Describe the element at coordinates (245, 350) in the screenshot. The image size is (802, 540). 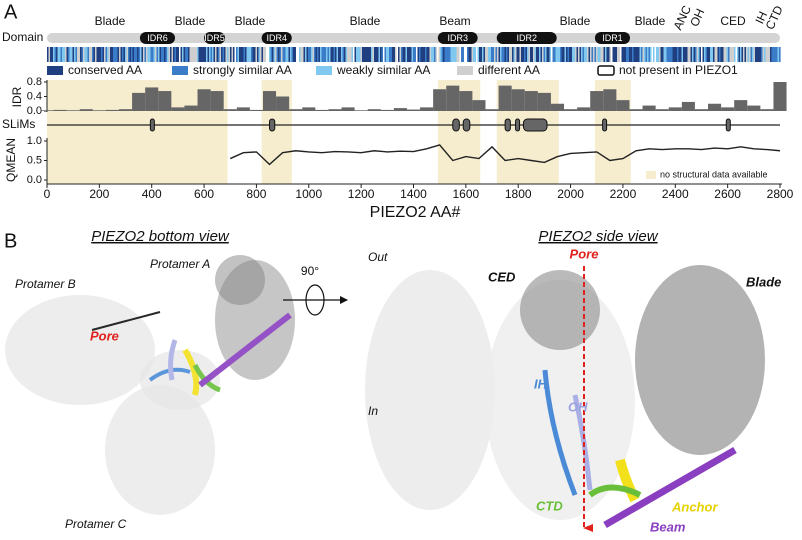
I see `helix-beam` at that location.